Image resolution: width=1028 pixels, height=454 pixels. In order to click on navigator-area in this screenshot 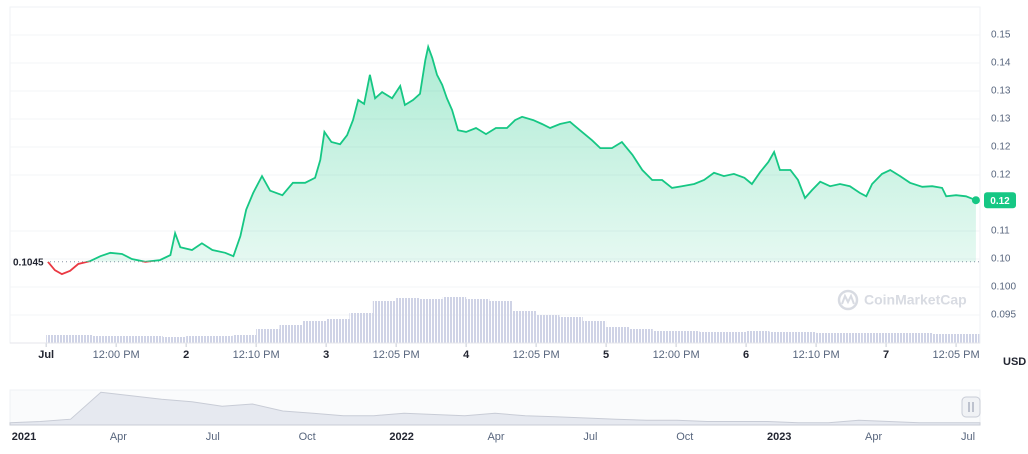, I will do `click(495, 408)`.